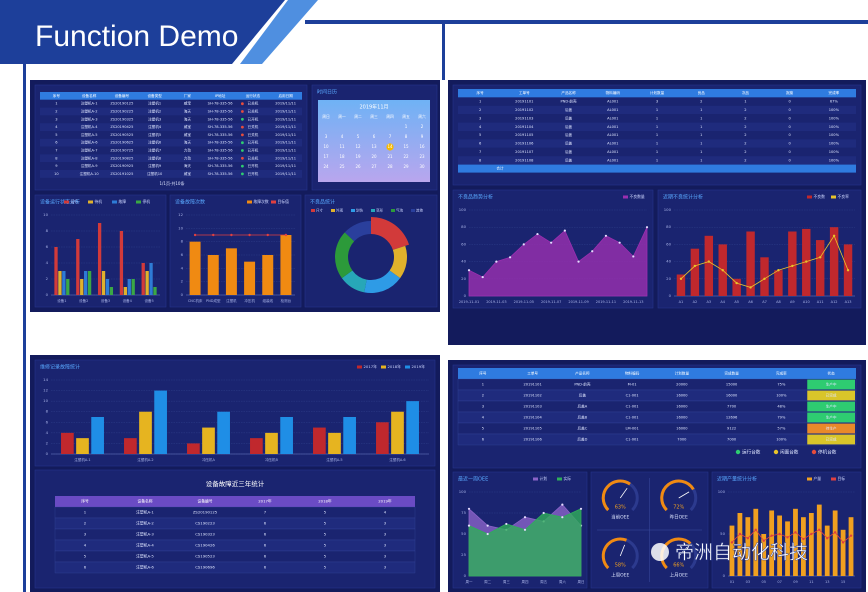 This screenshot has width=868, height=592. Describe the element at coordinates (532, 396) in the screenshot. I see `table-cell: 20191102` at that location.